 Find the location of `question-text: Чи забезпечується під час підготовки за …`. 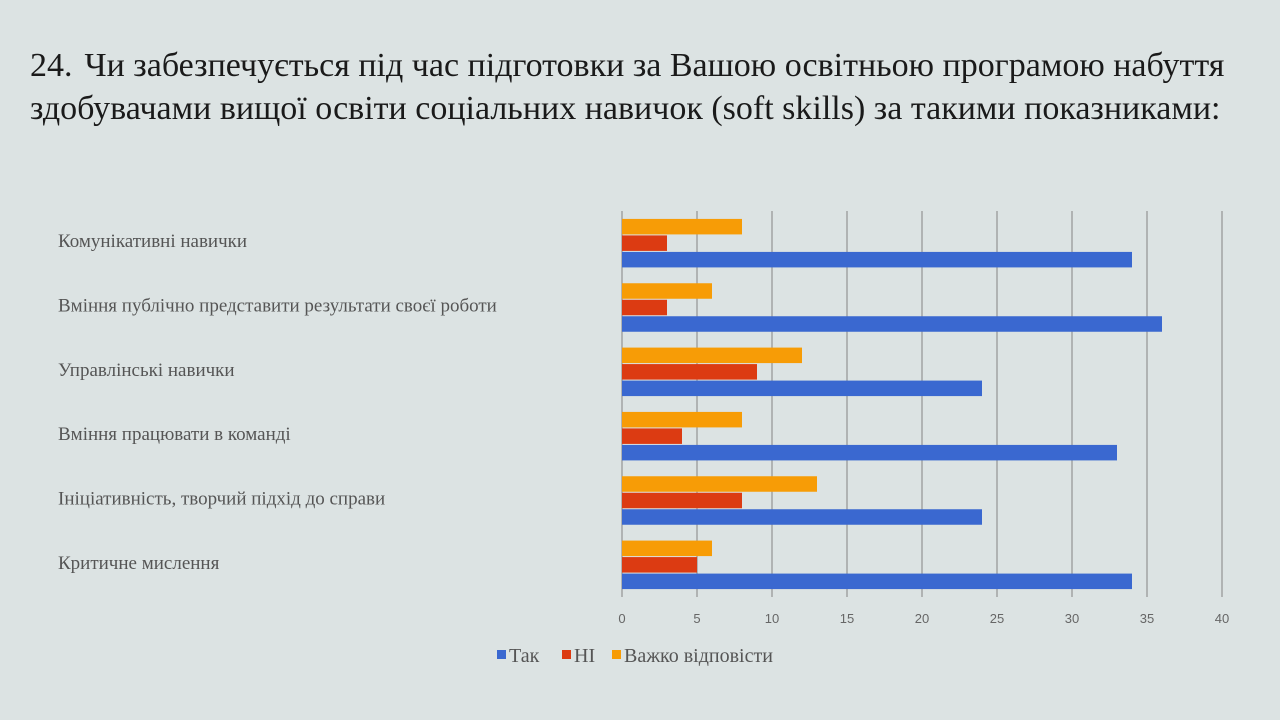

question-text: Чи забезпечується під час підготовки за … is located at coordinates (627, 87).